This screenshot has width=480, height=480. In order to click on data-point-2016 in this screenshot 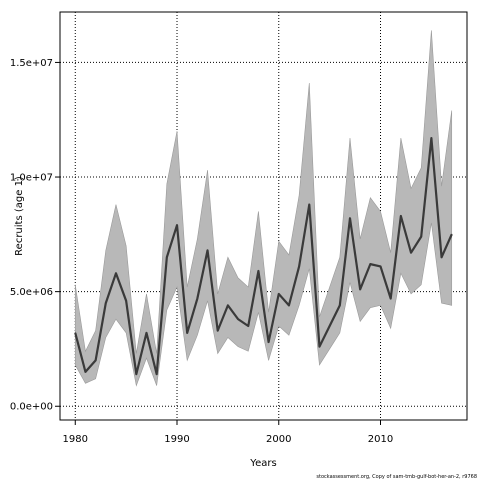, I will do `click(441, 257)`.